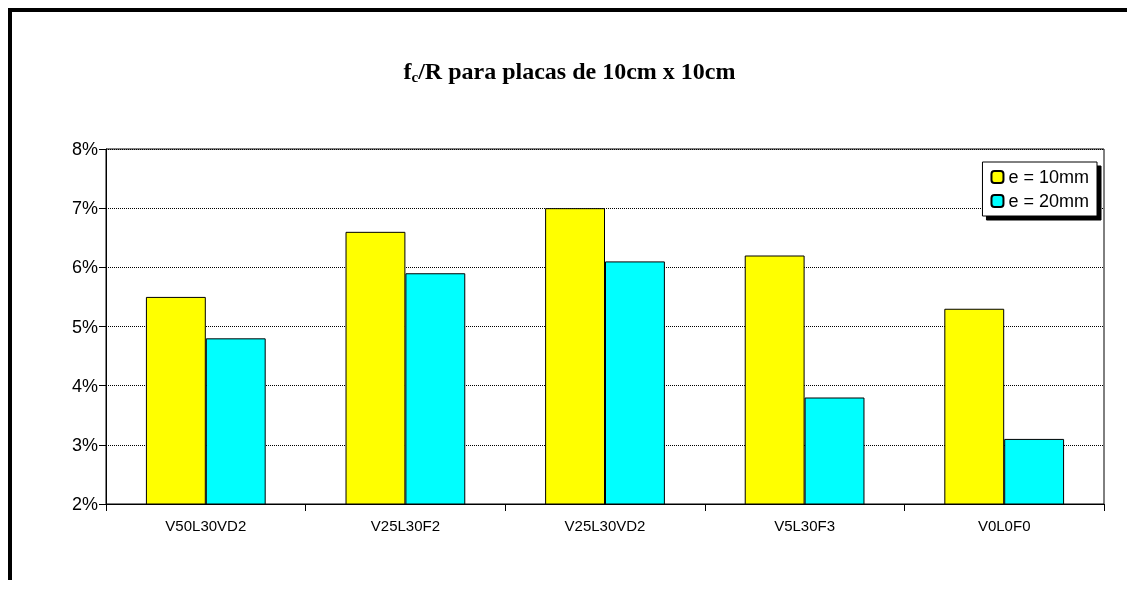  Describe the element at coordinates (84, 267) in the screenshot. I see `y-tick-label: 6%` at that location.